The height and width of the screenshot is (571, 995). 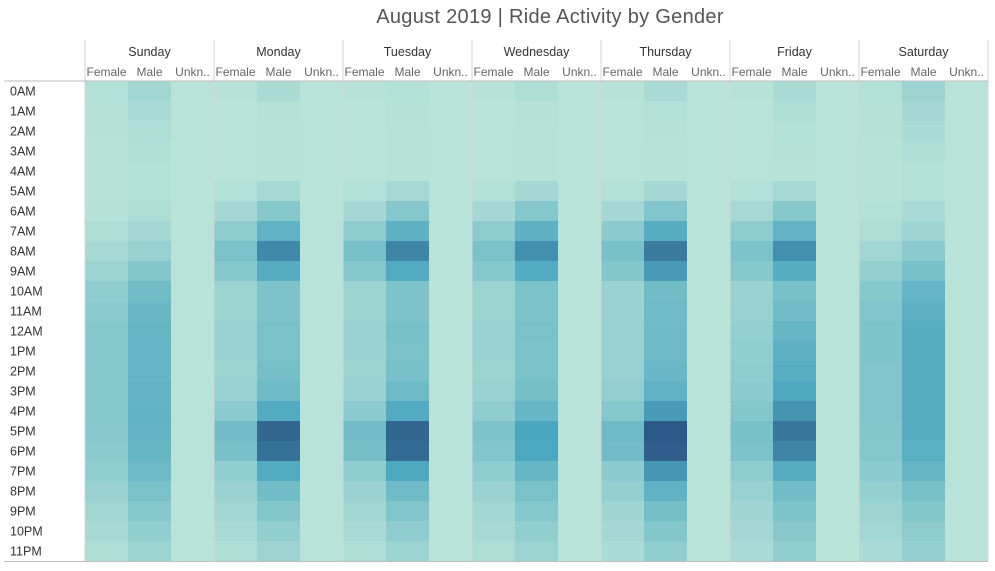 What do you see at coordinates (23, 352) in the screenshot?
I see `hour-label: 1PM` at bounding box center [23, 352].